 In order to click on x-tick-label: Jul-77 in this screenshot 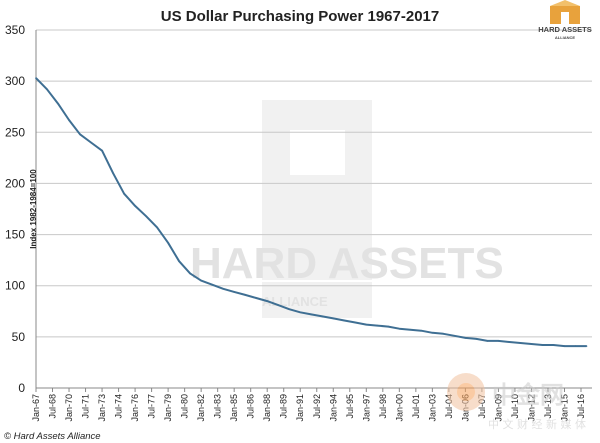, I will do `click(152, 406)`.